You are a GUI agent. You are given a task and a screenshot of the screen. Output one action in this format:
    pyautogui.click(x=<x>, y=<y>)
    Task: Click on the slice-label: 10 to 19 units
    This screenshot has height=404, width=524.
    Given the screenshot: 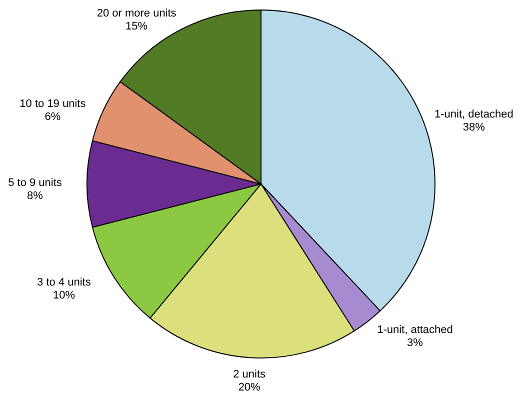 What is the action you would take?
    pyautogui.click(x=53, y=104)
    